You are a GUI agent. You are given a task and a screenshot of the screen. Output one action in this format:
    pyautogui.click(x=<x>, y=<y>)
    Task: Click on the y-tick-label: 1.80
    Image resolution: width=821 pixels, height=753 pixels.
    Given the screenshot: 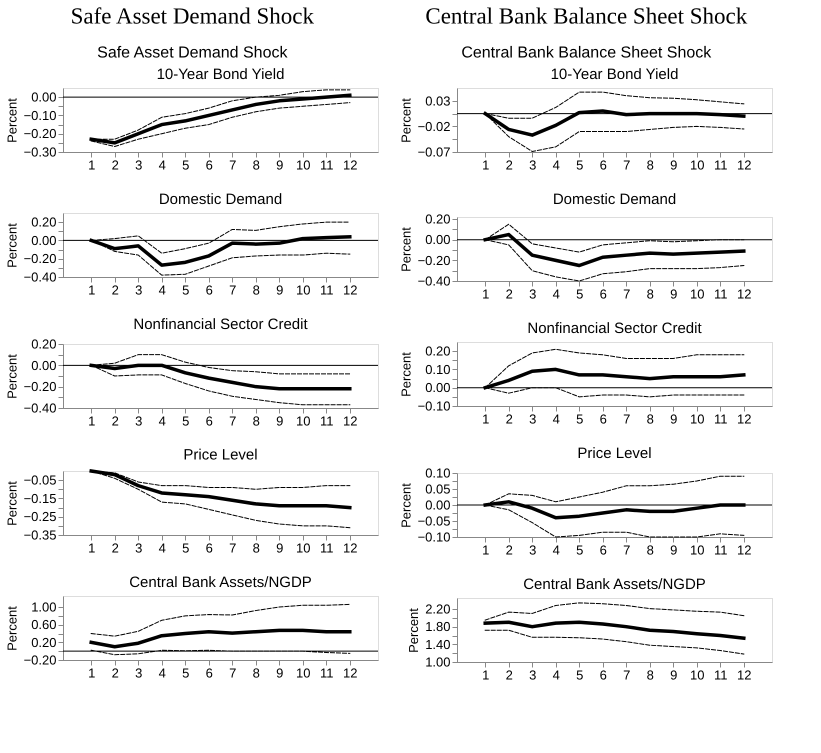 What is the action you would take?
    pyautogui.click(x=437, y=626)
    